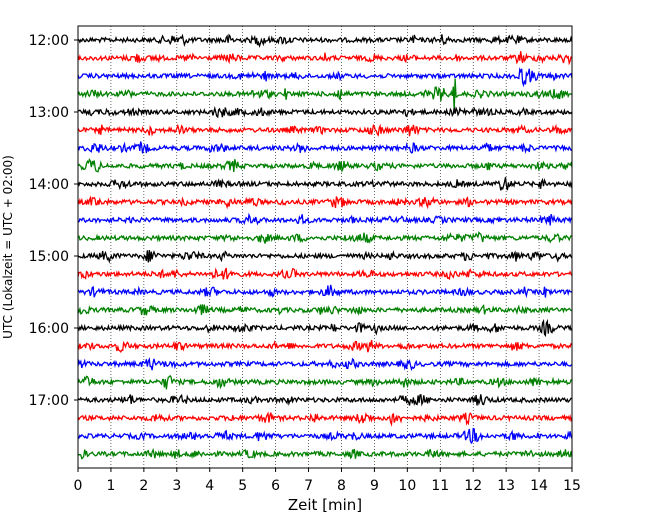  I want to click on y-tick-label-16:00: 16:00, so click(49, 329).